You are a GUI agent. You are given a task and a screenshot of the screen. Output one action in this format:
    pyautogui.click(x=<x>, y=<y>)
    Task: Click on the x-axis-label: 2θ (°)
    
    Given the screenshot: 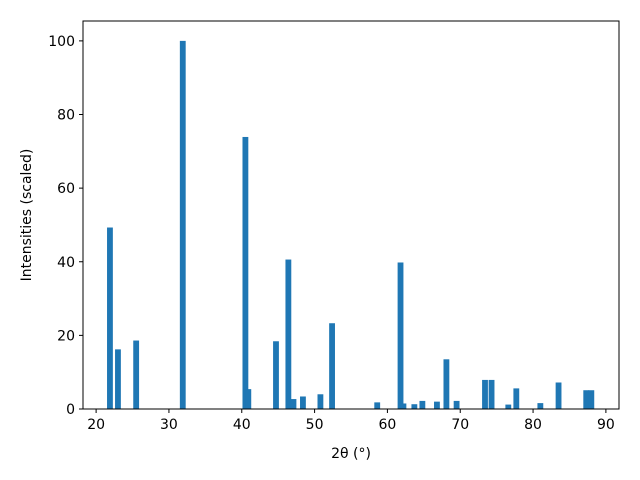 What is the action you would take?
    pyautogui.click(x=351, y=454)
    